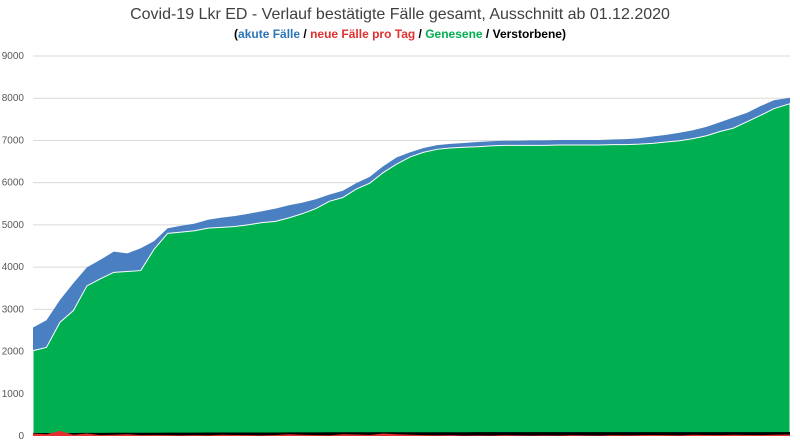  Describe the element at coordinates (13, 267) in the screenshot. I see `y-tick-label: 4000` at that location.